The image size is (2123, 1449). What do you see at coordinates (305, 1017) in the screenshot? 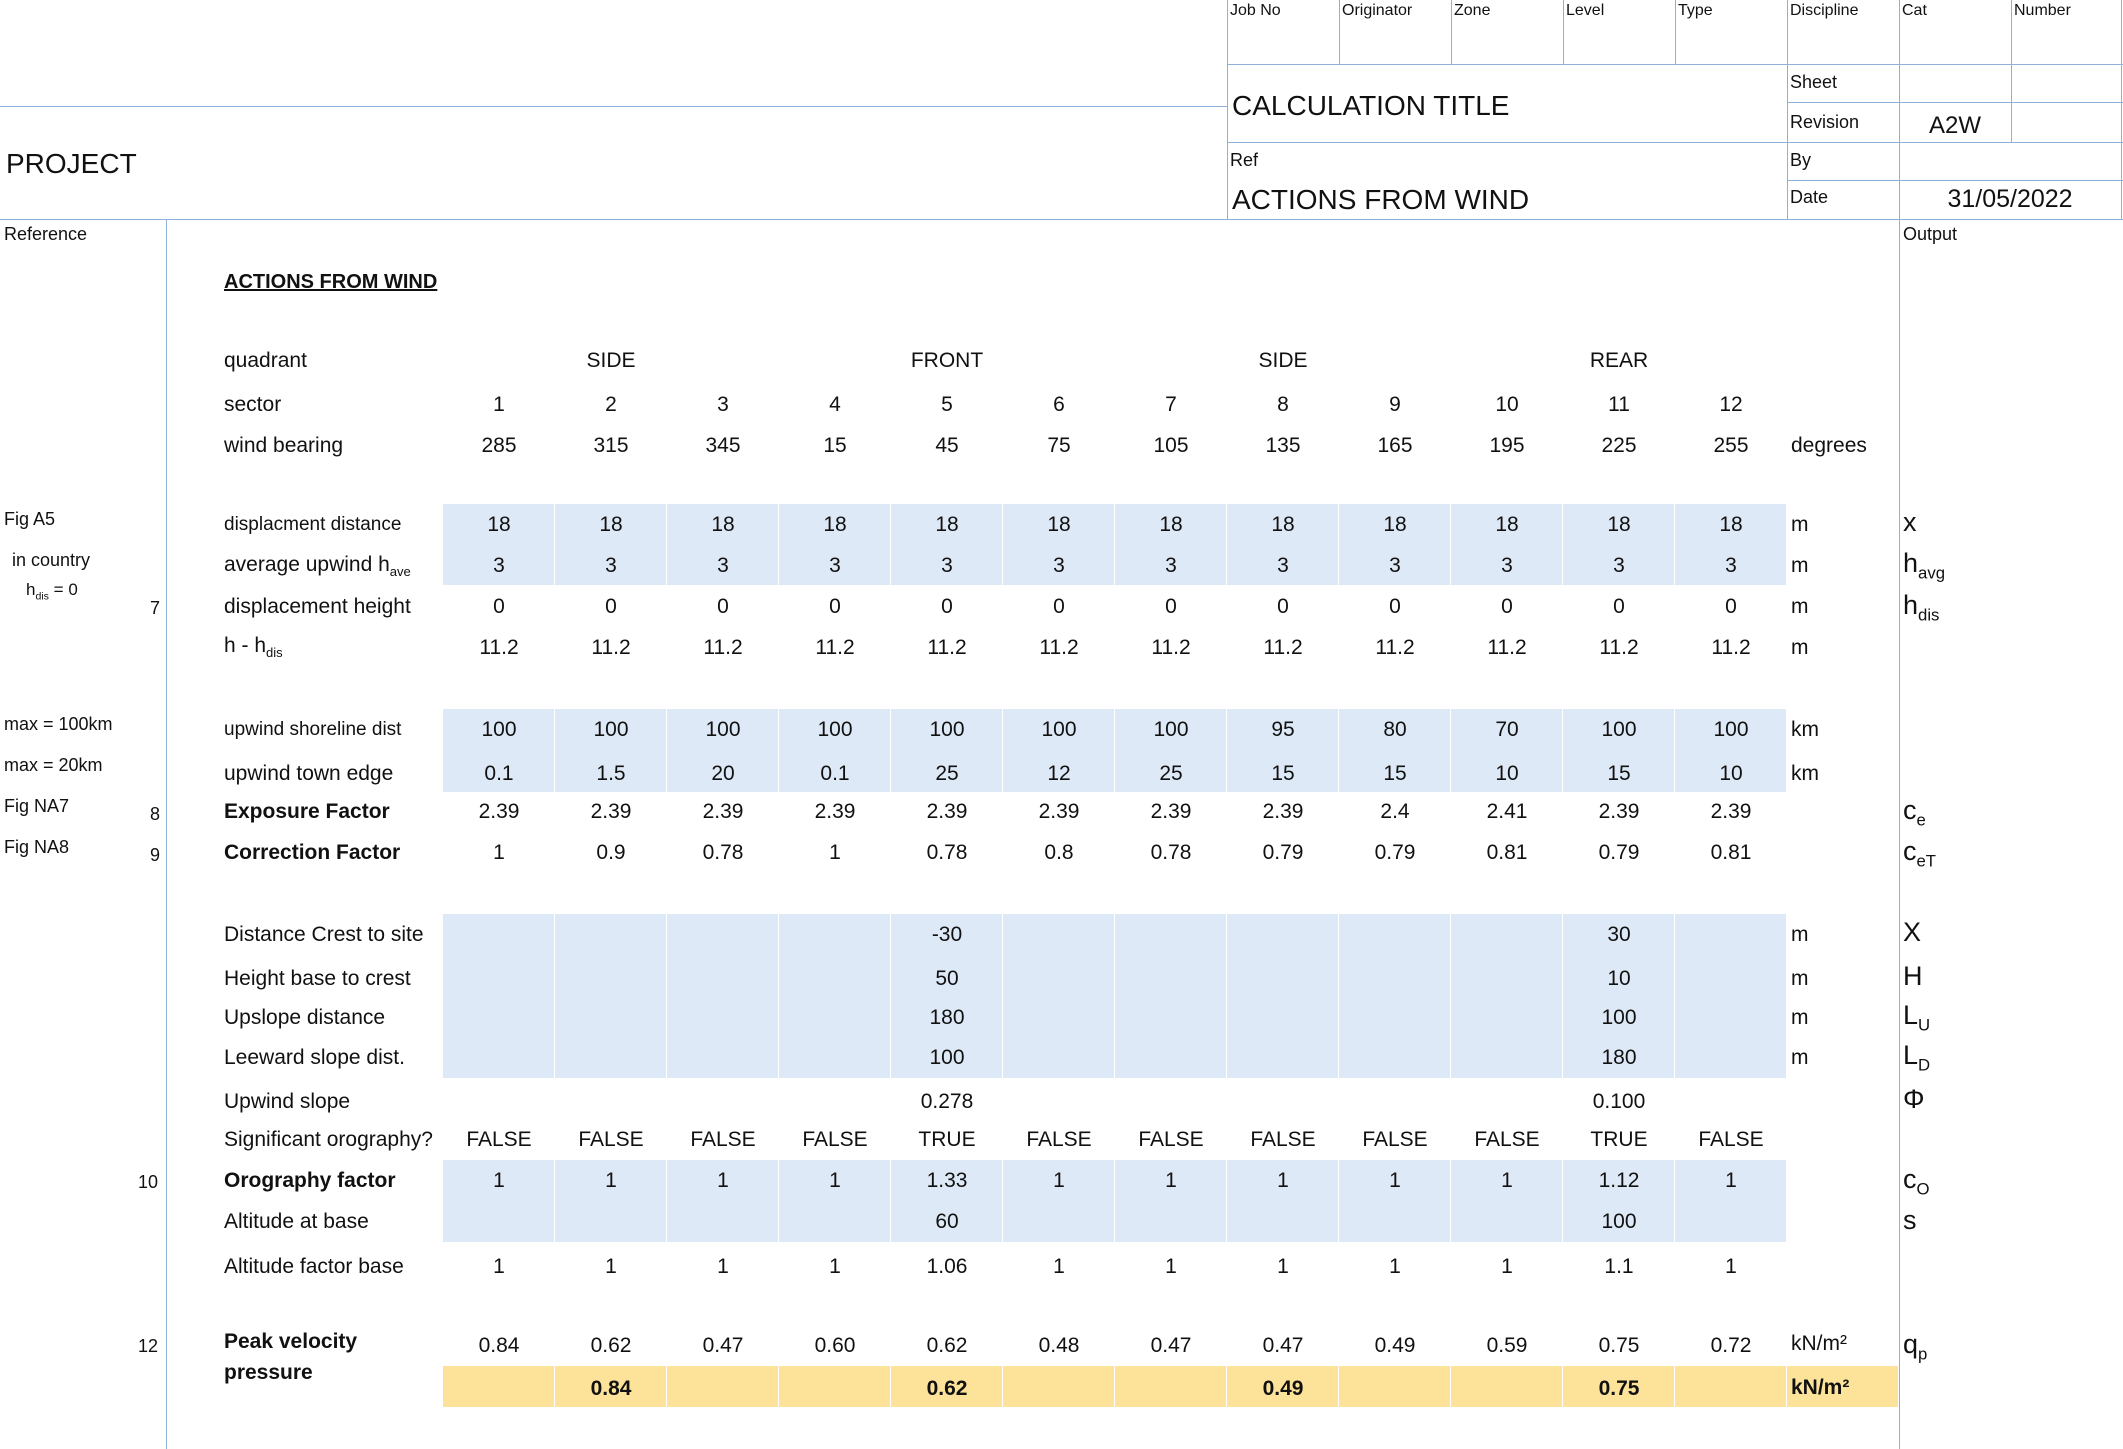
I see `upslope-label: Upslope distance` at bounding box center [305, 1017].